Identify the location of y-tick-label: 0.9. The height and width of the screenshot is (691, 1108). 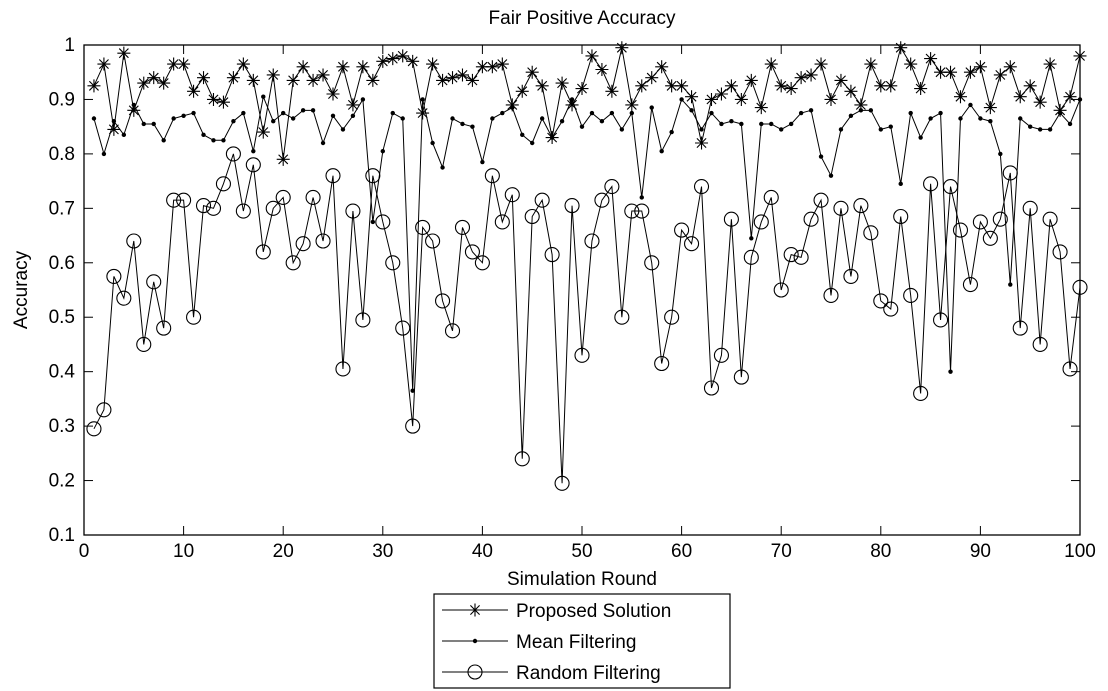
(62, 99).